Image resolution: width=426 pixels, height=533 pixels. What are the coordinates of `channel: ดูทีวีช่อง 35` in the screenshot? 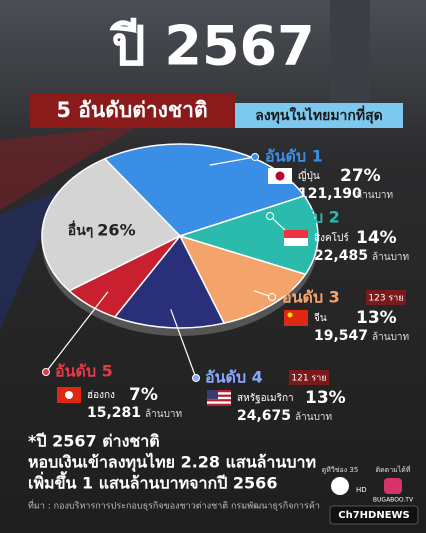 It's located at (340, 470).